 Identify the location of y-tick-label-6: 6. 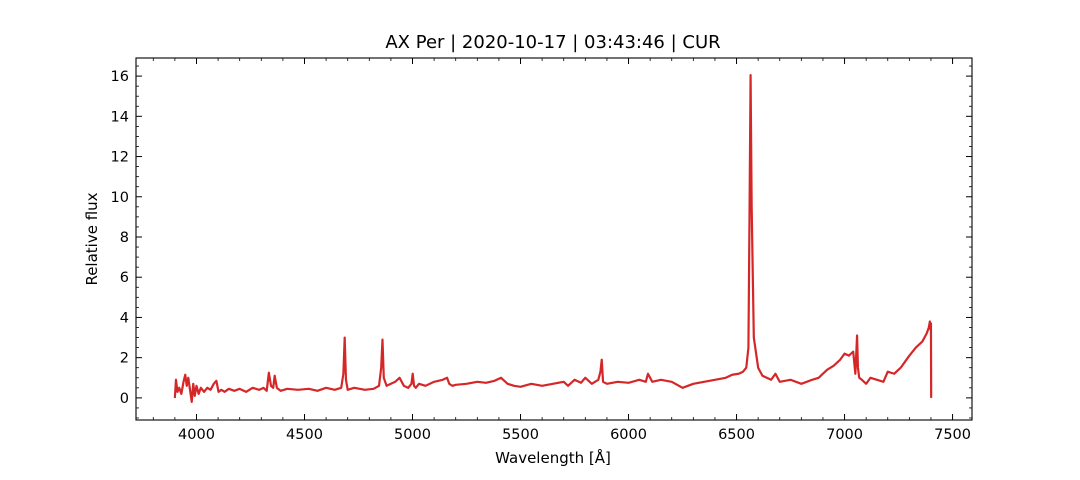
(124, 278).